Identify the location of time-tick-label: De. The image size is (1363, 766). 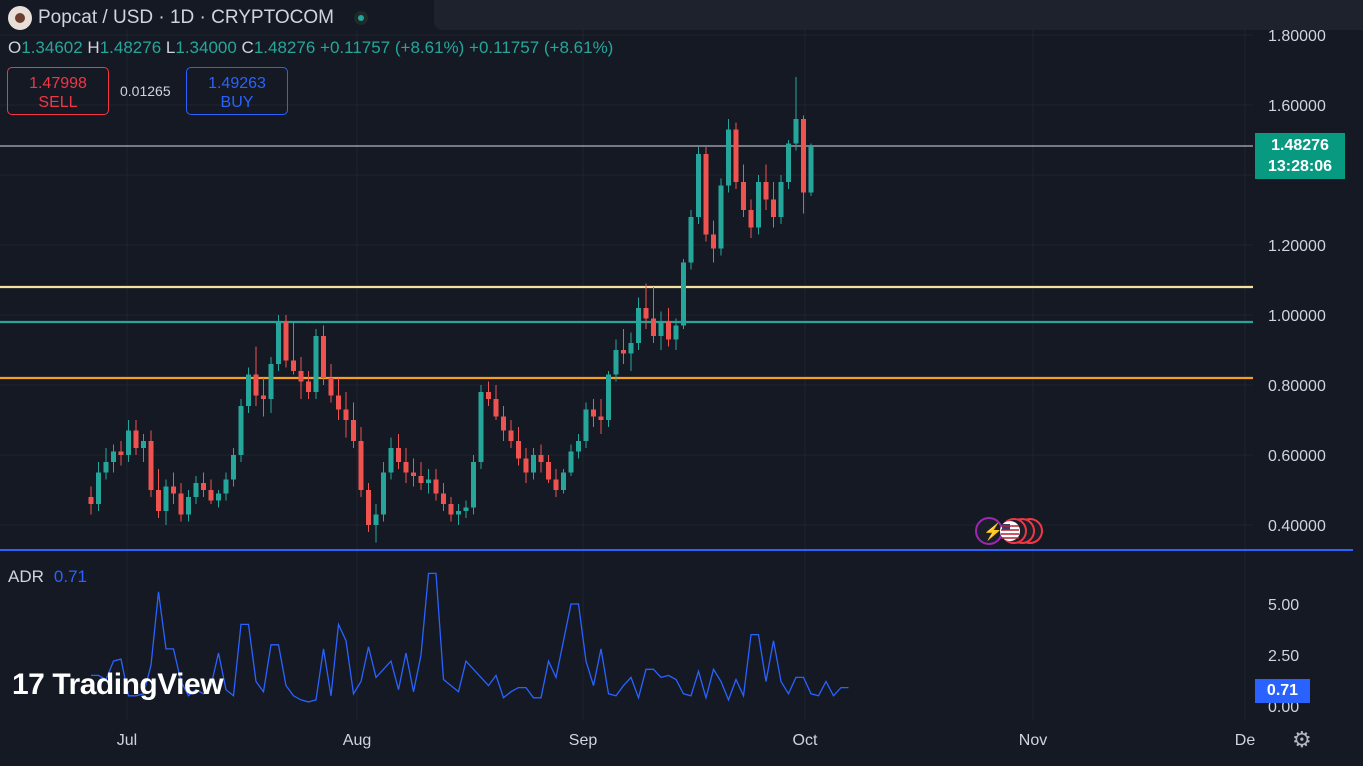
(1245, 740).